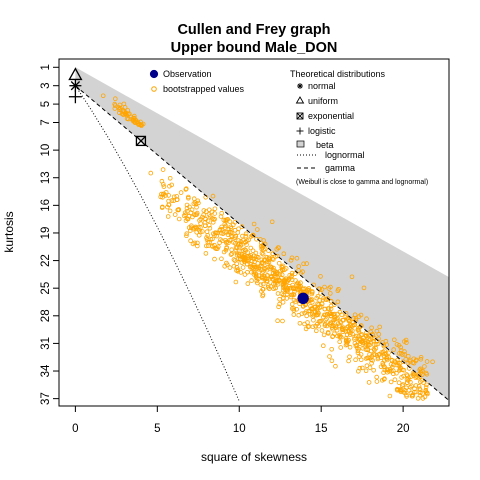  I want to click on y-tick-label: 22, so click(46, 260).